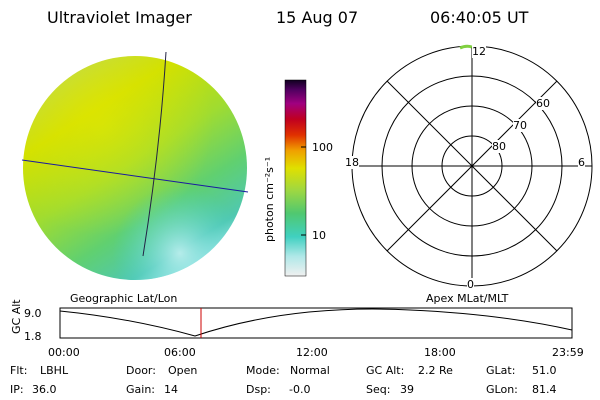 The width and height of the screenshot is (600, 400). What do you see at coordinates (435, 370) in the screenshot?
I see `gcalt-value: 2.2 Re` at bounding box center [435, 370].